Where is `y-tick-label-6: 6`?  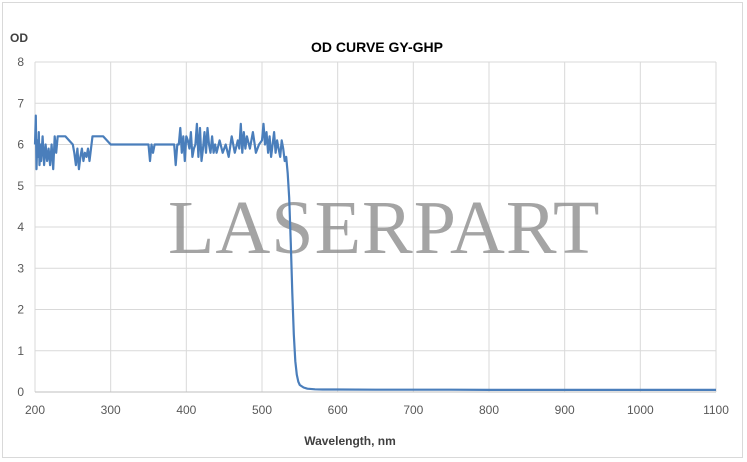 y-tick-label-6: 6 is located at coordinates (20, 145).